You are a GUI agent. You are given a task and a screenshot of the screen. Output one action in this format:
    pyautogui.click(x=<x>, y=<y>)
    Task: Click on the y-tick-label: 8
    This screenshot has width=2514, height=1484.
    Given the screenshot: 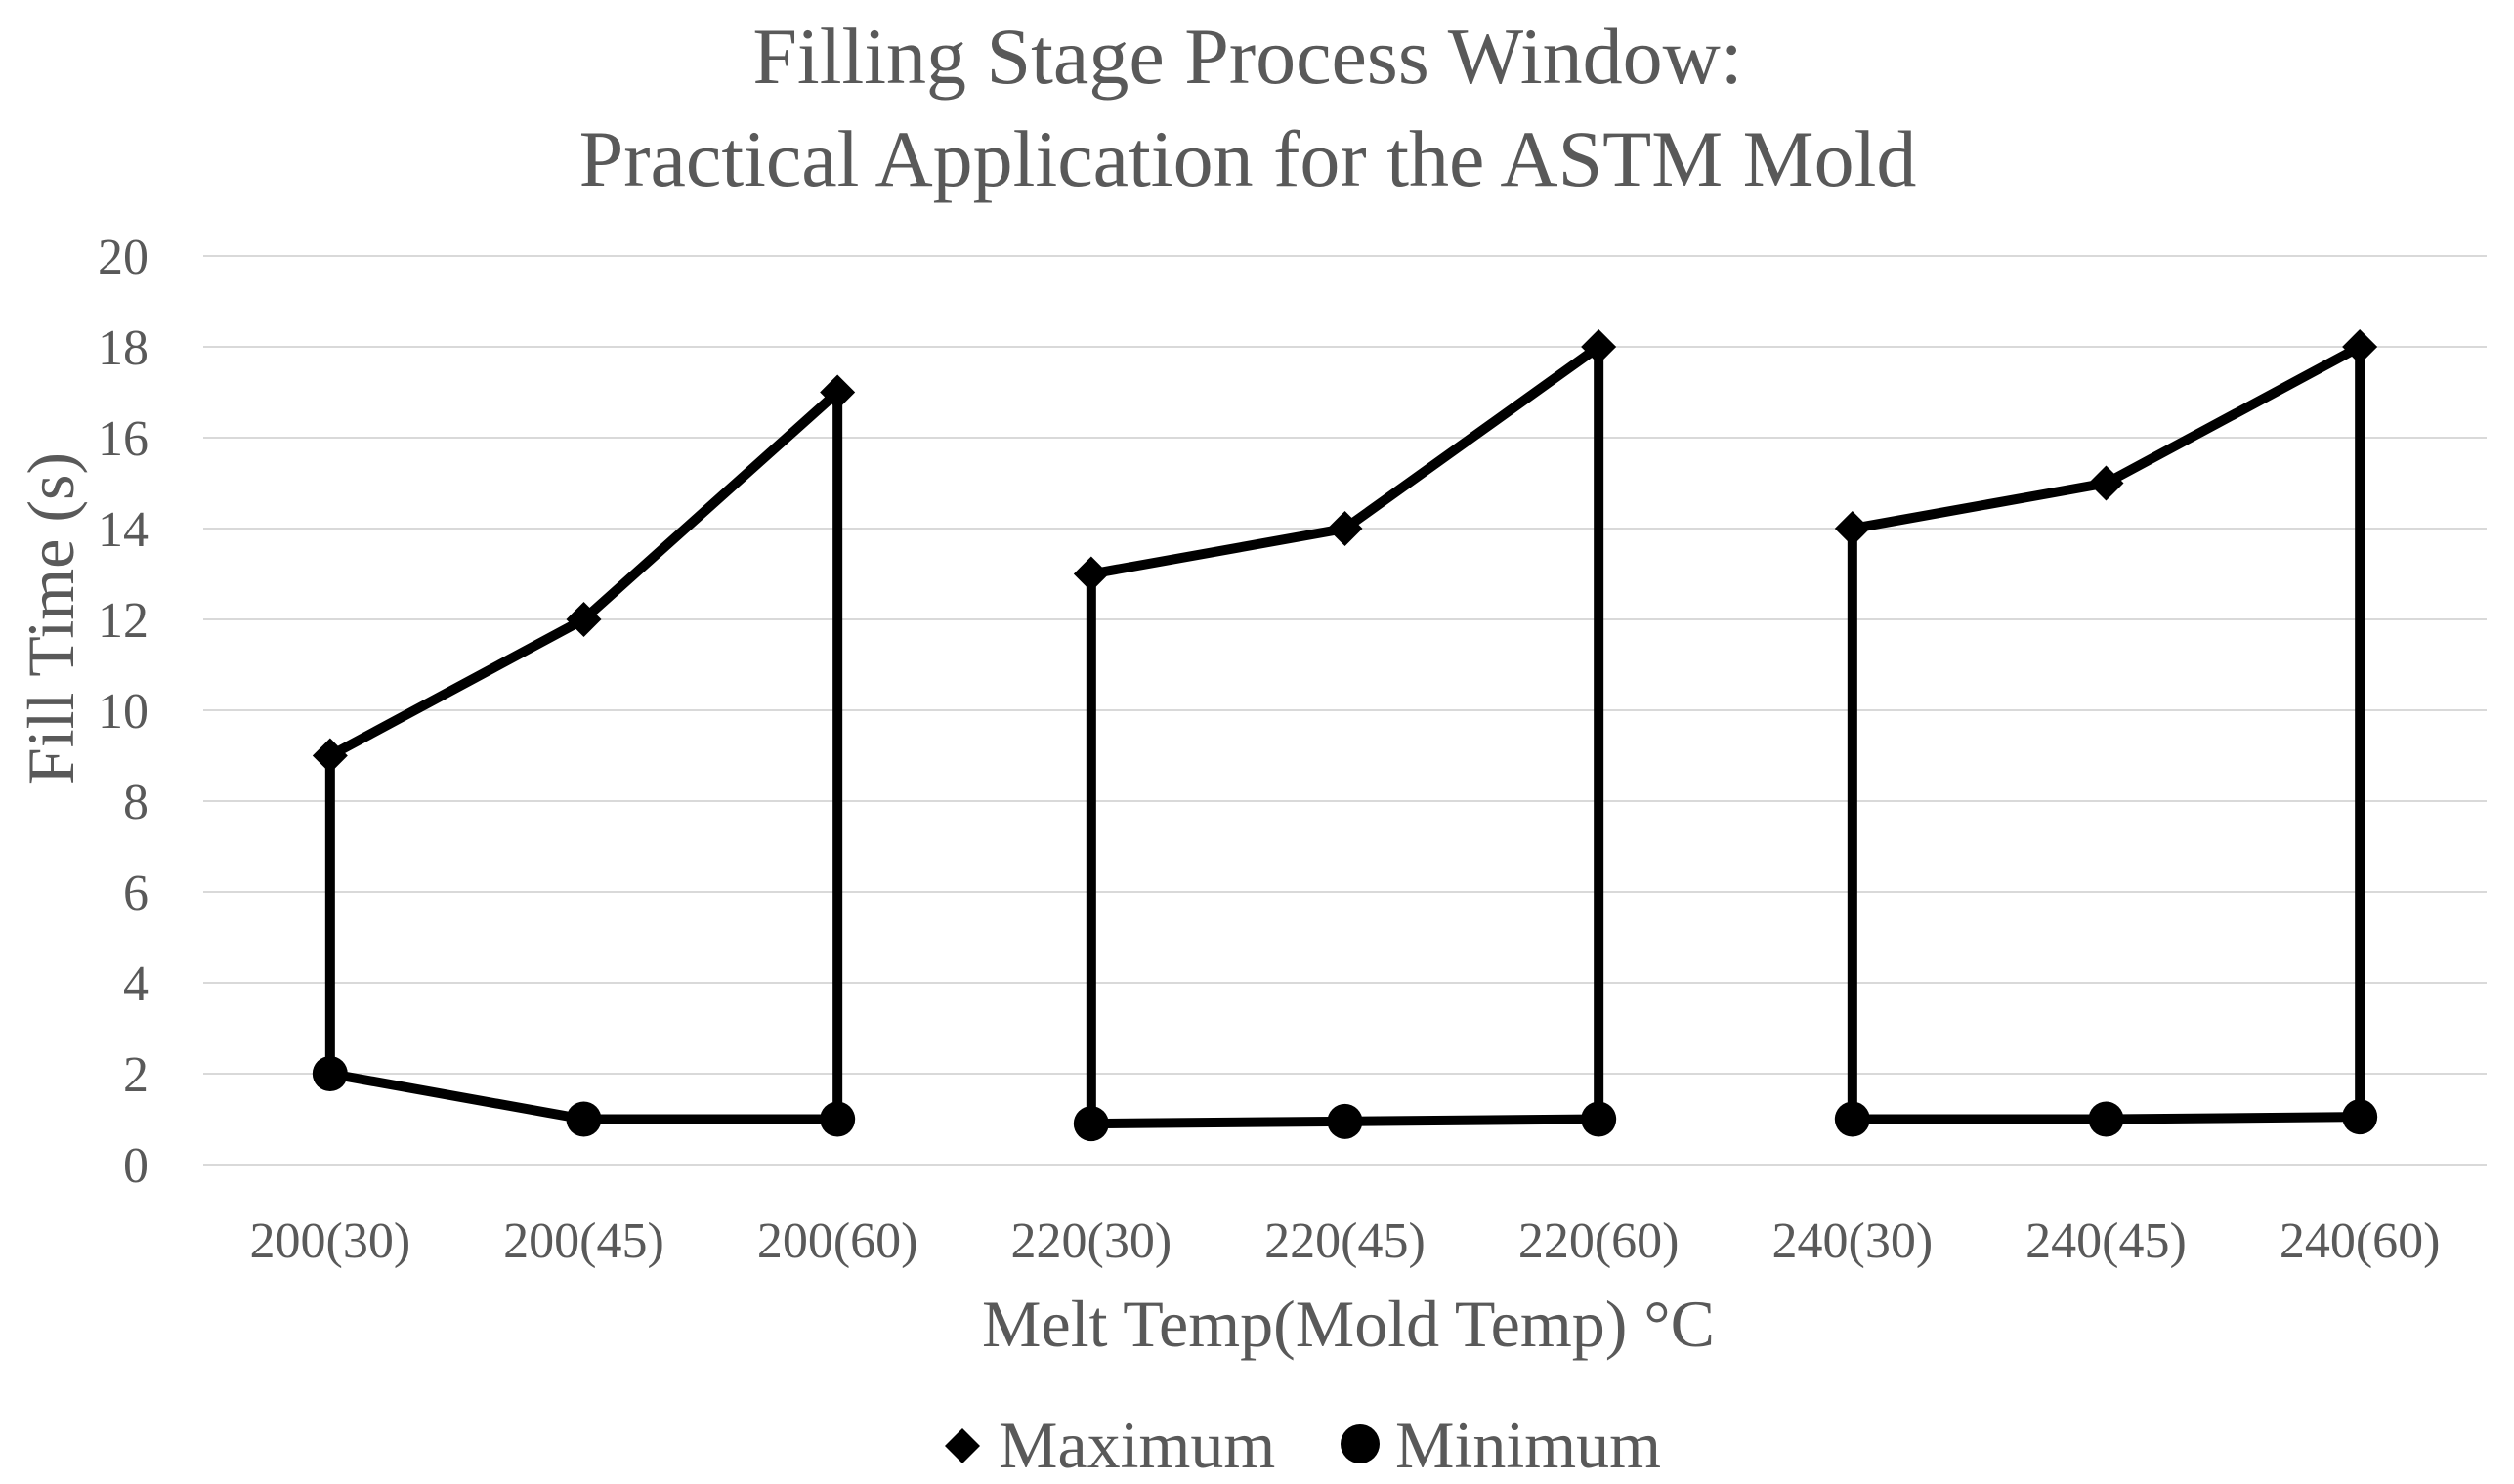 What is the action you would take?
    pyautogui.click(x=136, y=802)
    